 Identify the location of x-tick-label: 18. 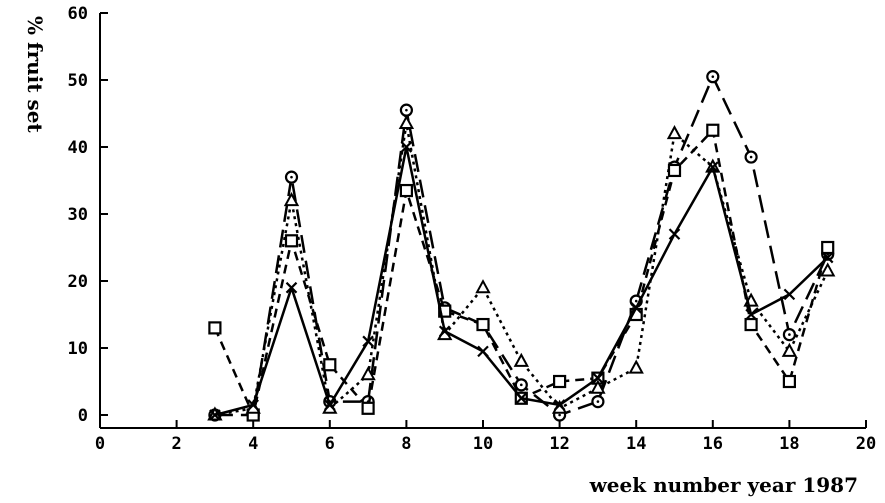
(789, 444).